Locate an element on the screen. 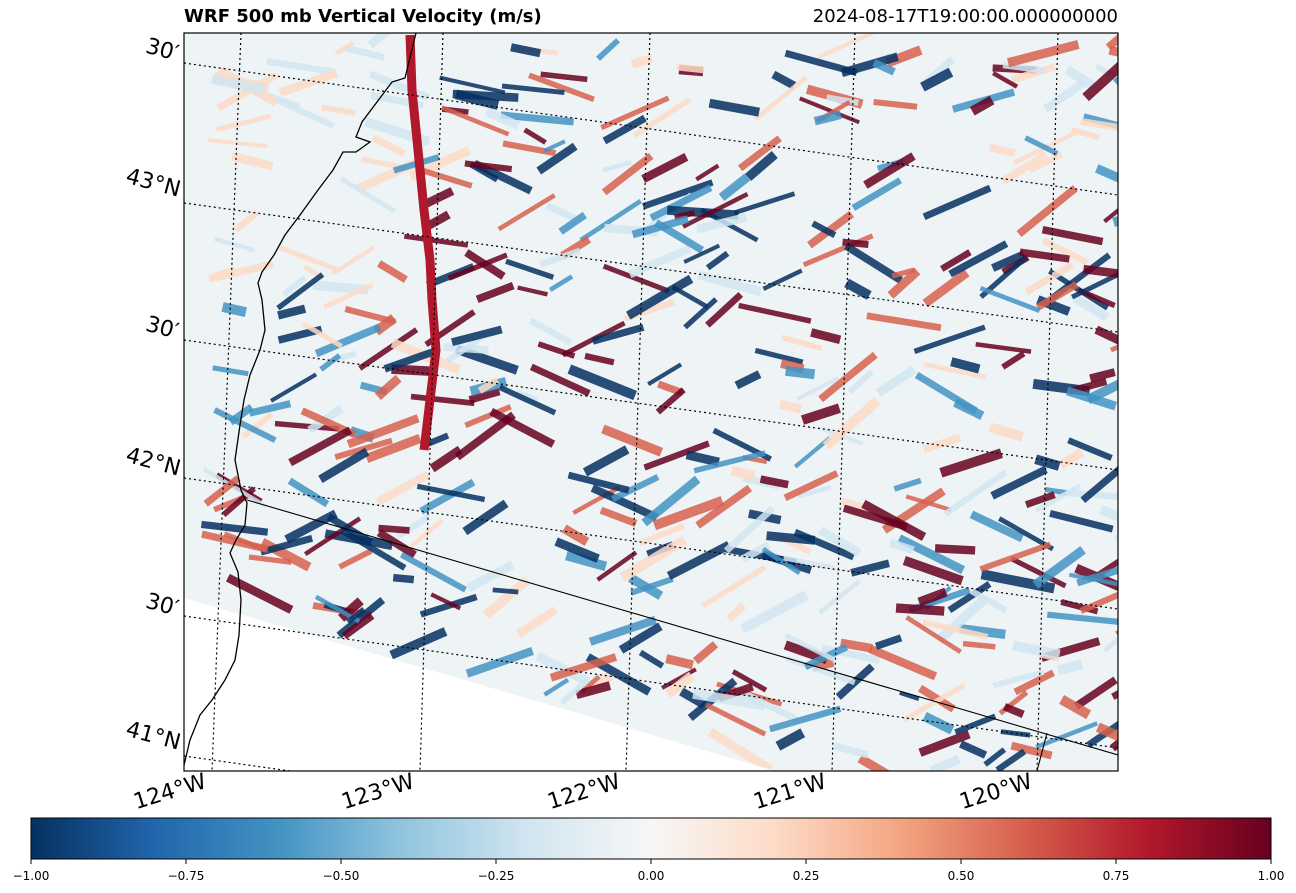  colorbar is located at coordinates (651, 838).